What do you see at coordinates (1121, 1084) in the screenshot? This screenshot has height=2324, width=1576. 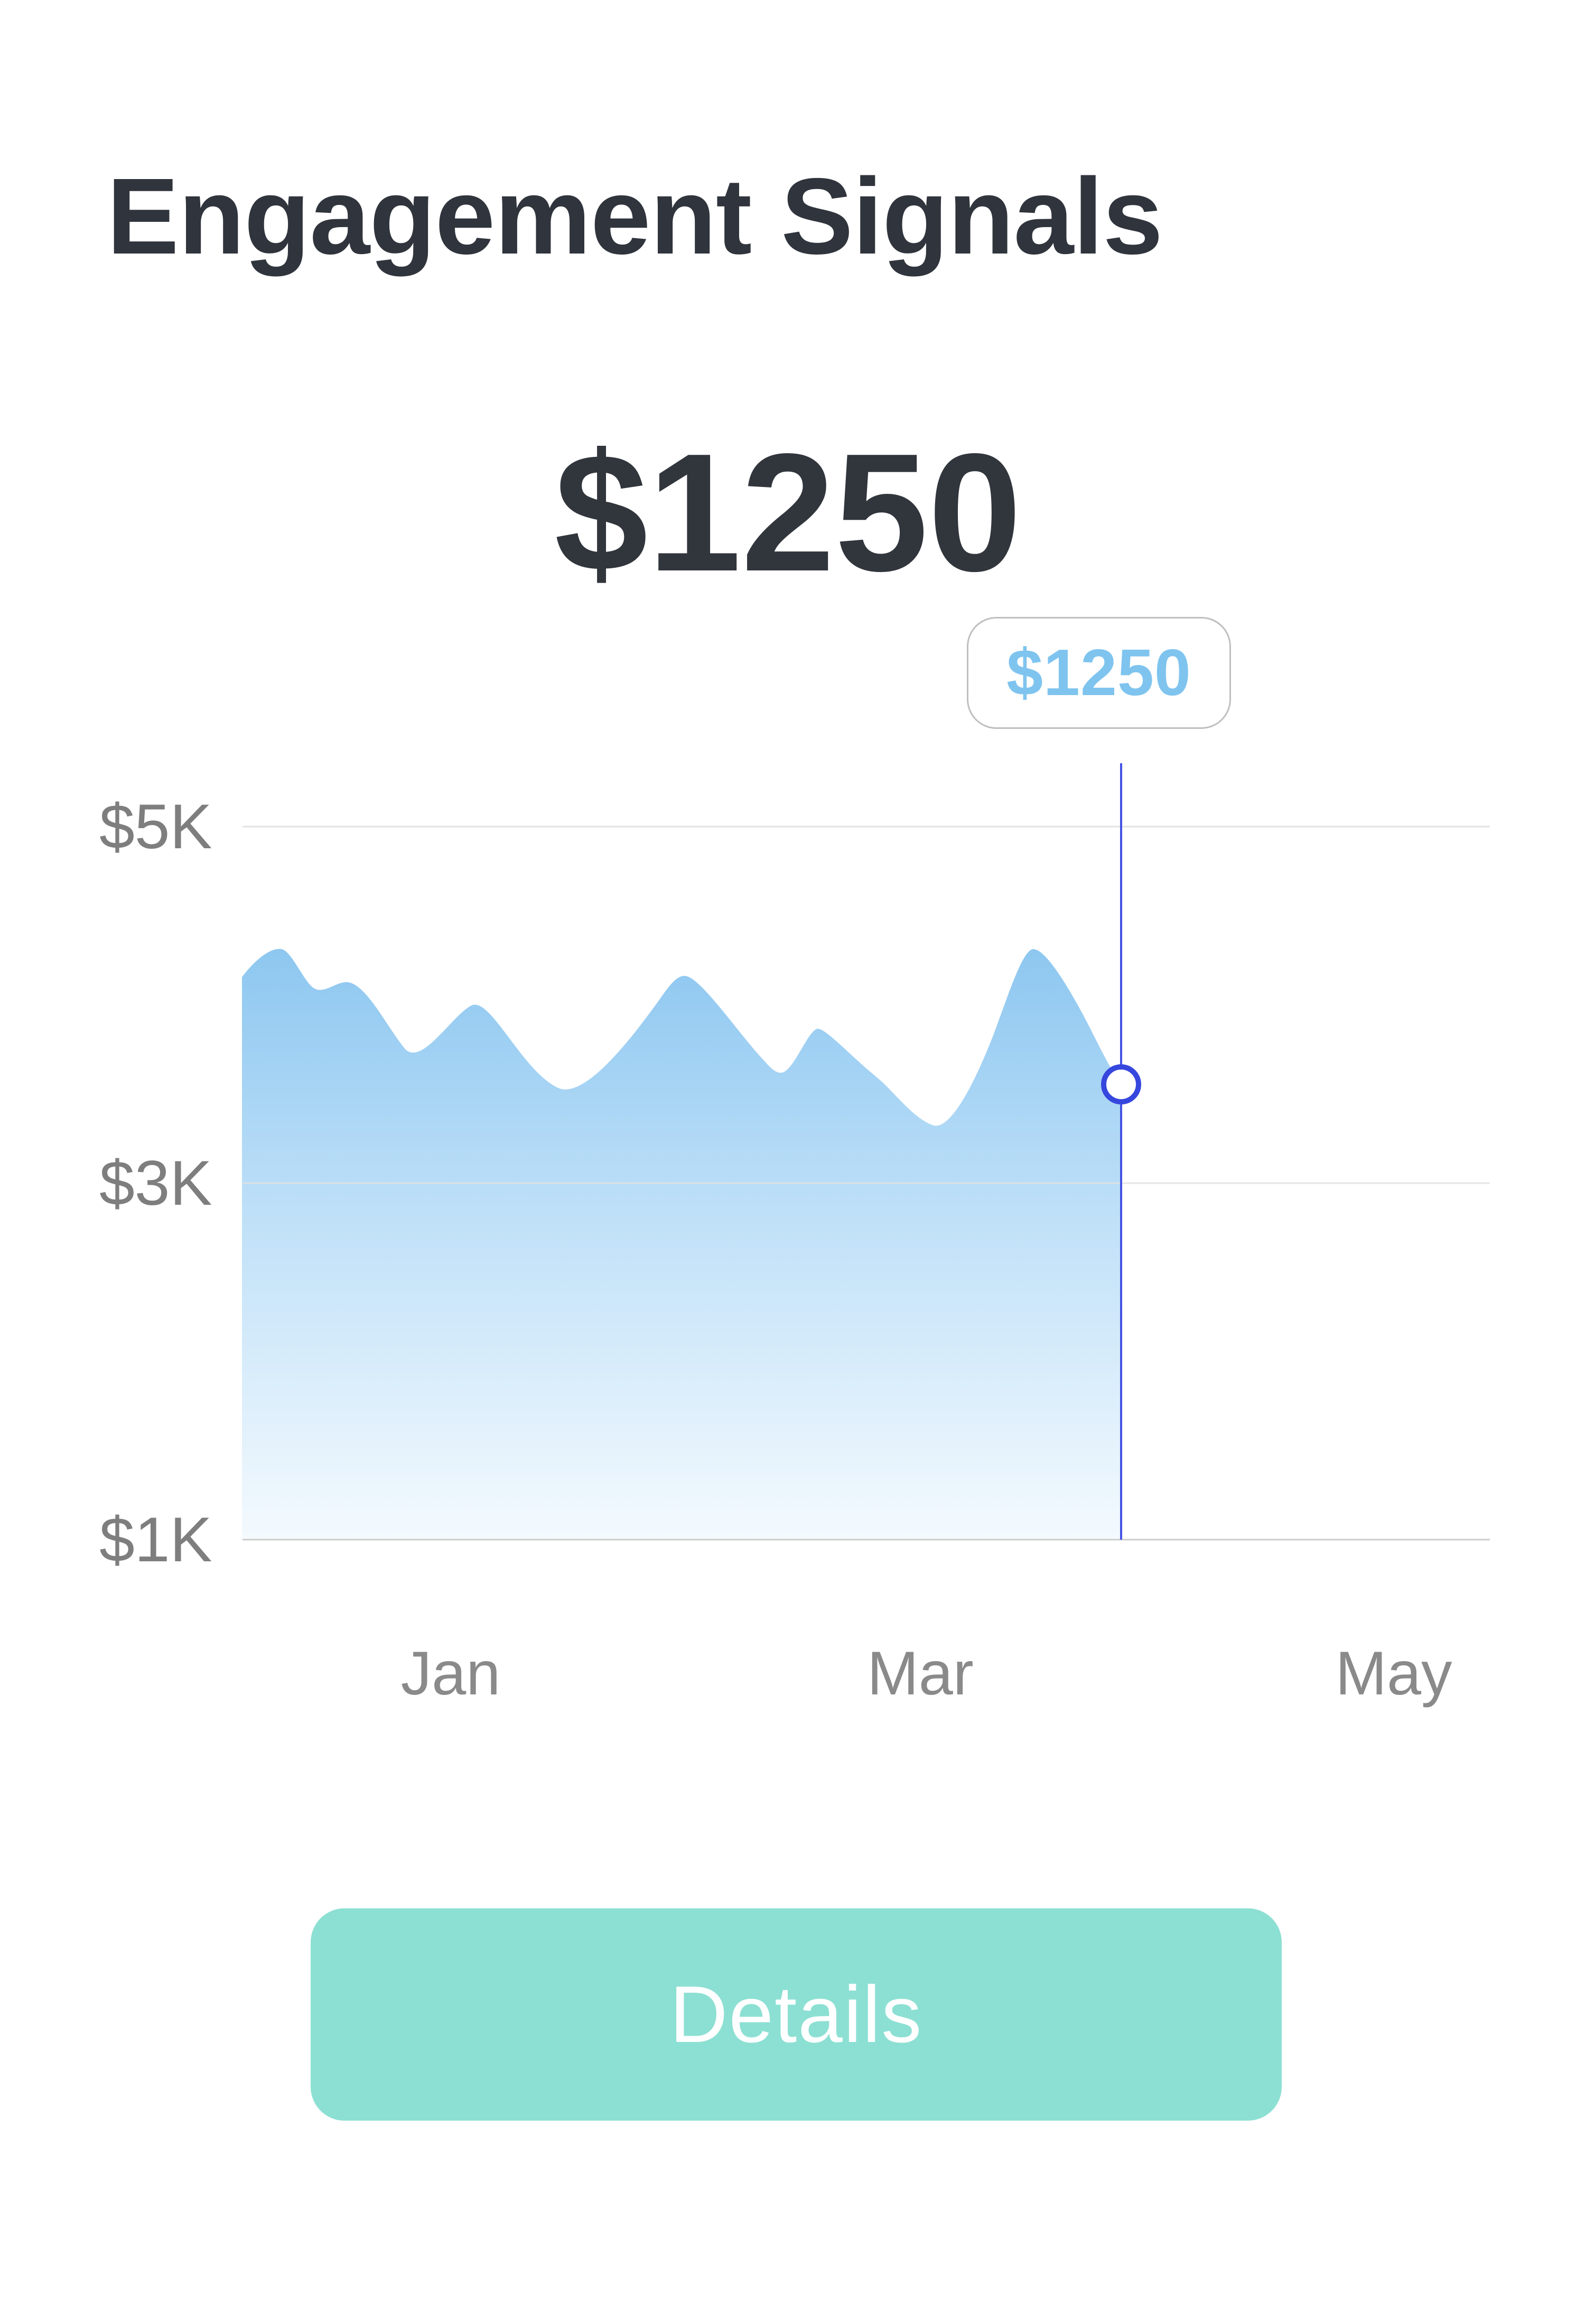 I see `data-point-marker` at bounding box center [1121, 1084].